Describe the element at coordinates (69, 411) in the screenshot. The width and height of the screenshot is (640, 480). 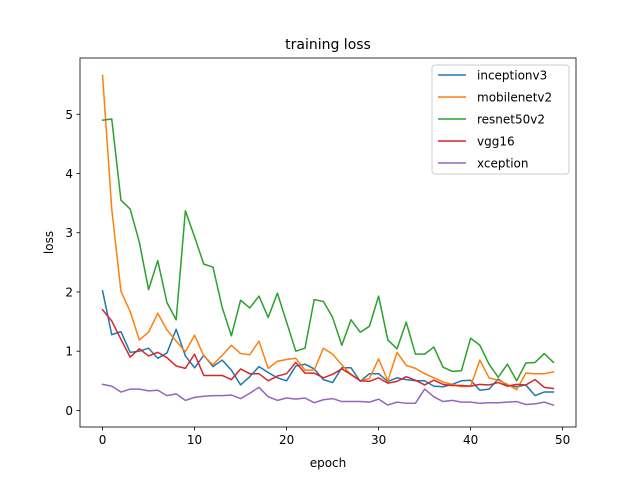
I see `y-tick-label: 0` at that location.